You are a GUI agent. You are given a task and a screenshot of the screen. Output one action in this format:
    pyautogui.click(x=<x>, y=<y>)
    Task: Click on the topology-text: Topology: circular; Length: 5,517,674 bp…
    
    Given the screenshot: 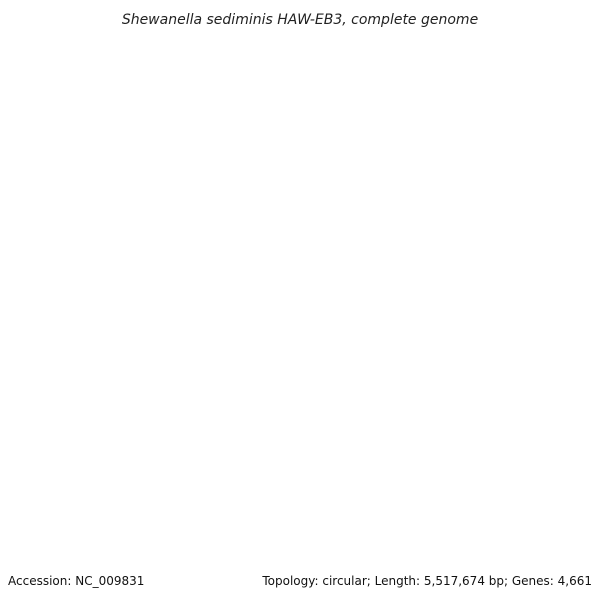 What is the action you would take?
    pyautogui.click(x=426, y=581)
    